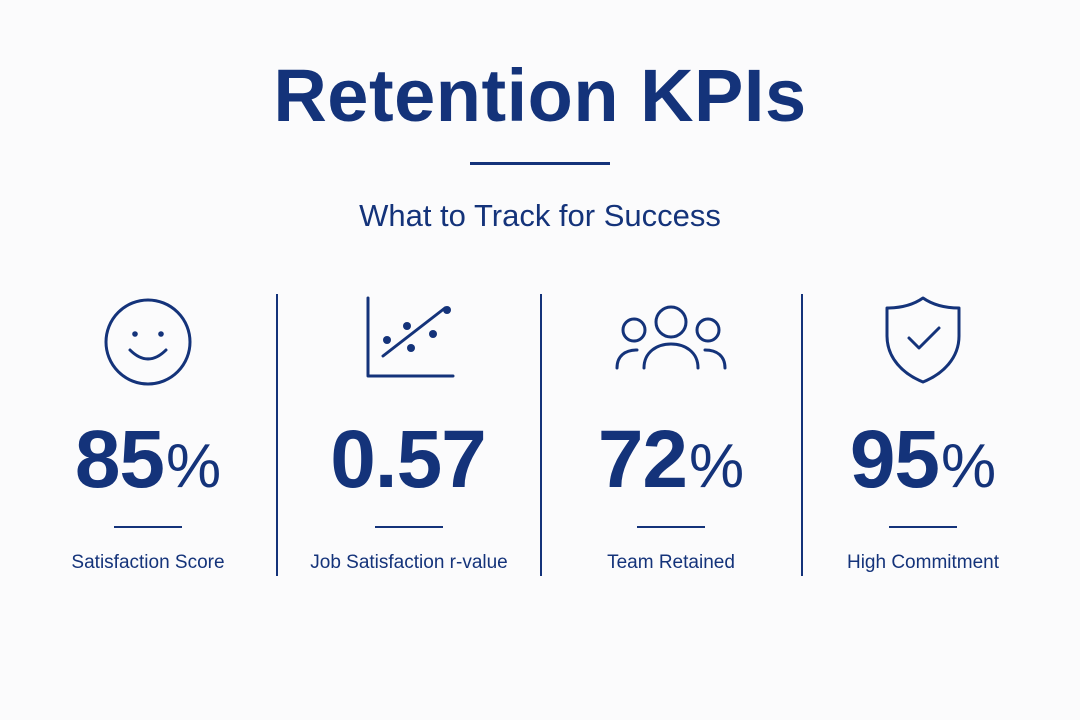 This screenshot has height=720, width=1080. What do you see at coordinates (148, 342) in the screenshot?
I see `smiley-face-icon` at bounding box center [148, 342].